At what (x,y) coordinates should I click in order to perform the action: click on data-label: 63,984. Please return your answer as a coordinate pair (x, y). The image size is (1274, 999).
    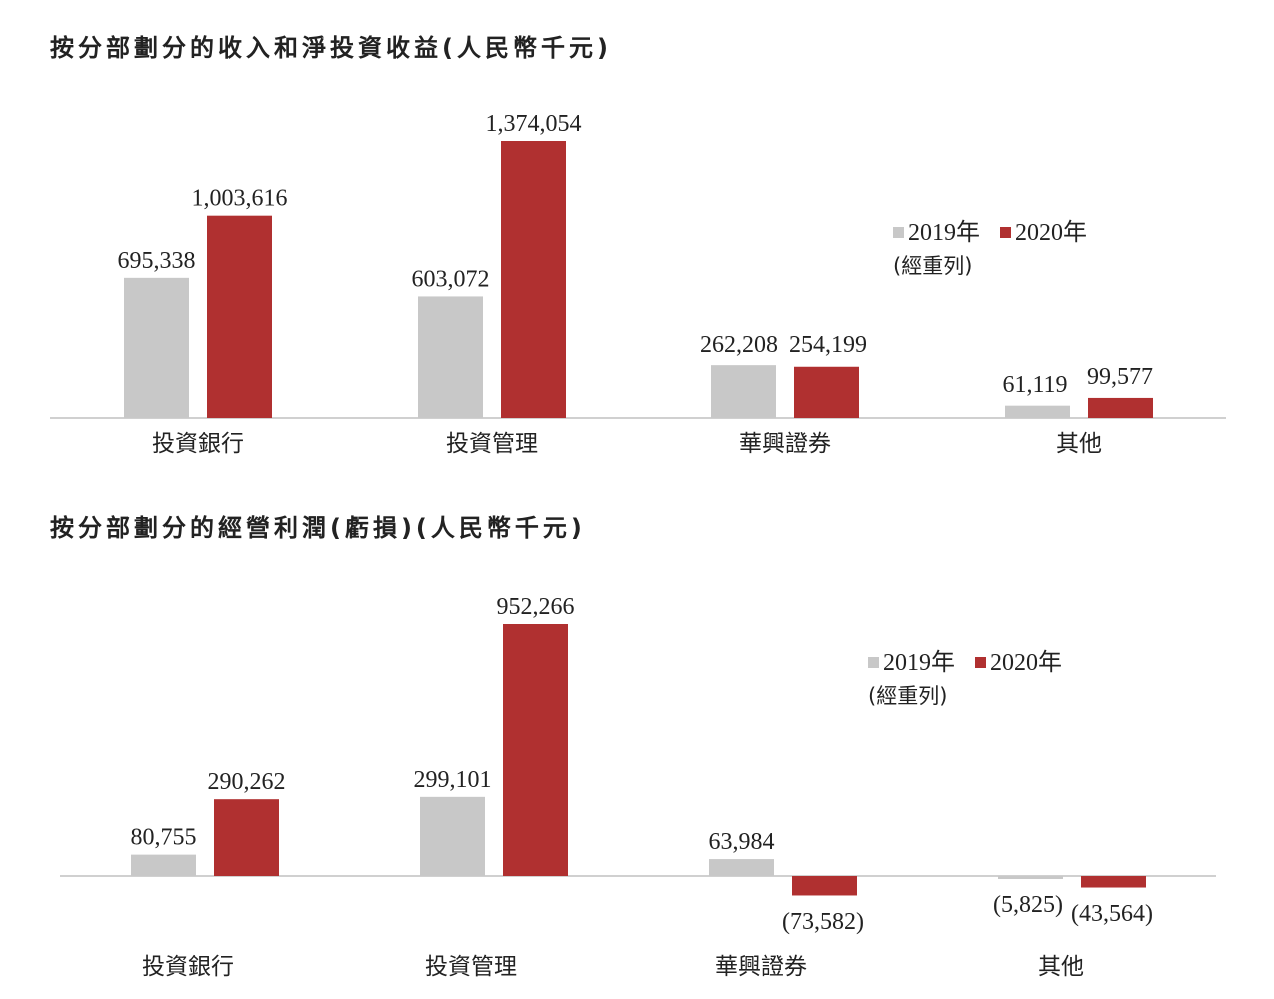
    Looking at the image, I should click on (742, 842).